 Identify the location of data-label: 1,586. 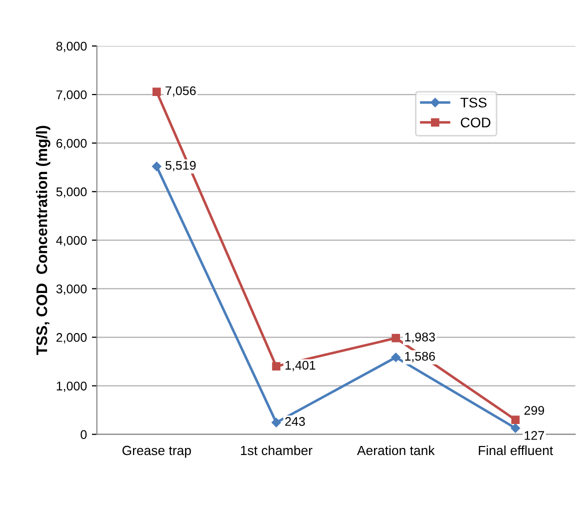
(420, 357).